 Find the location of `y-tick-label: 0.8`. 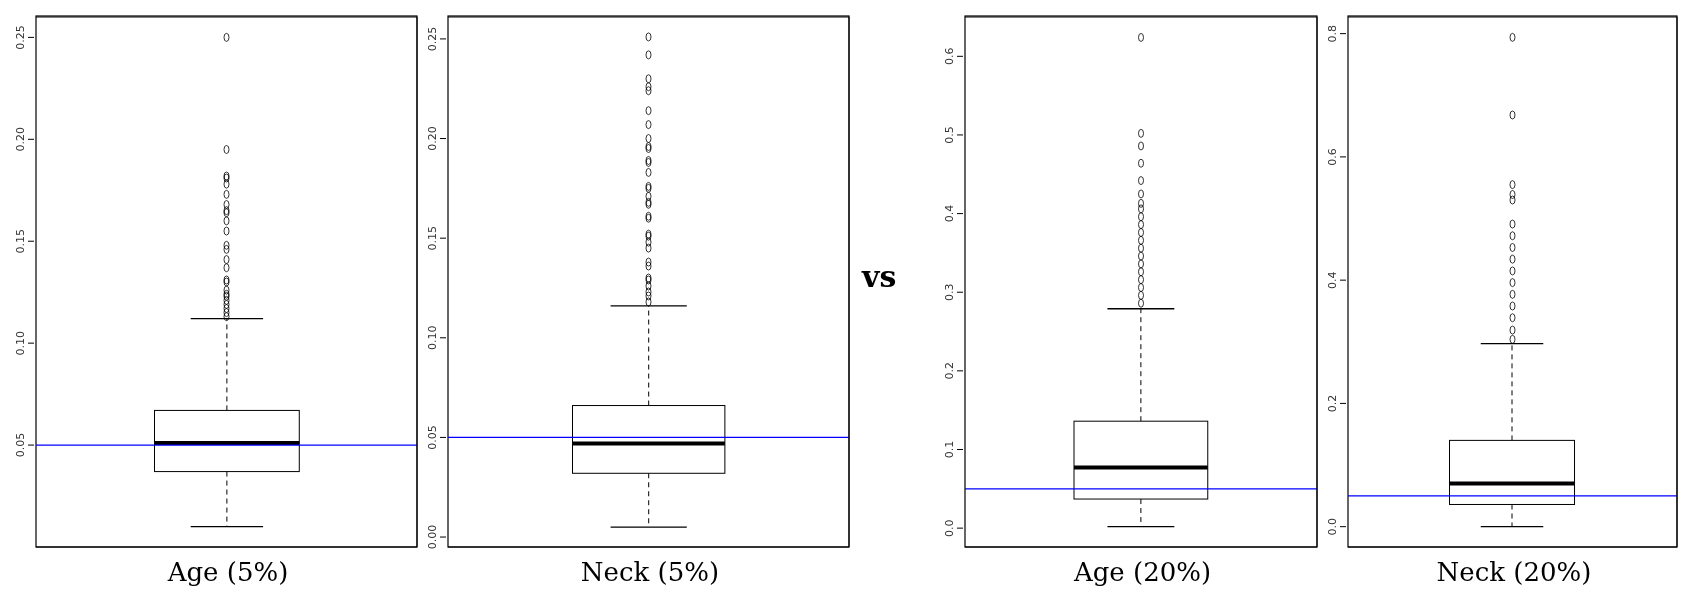

y-tick-label: 0.8 is located at coordinates (1332, 33).